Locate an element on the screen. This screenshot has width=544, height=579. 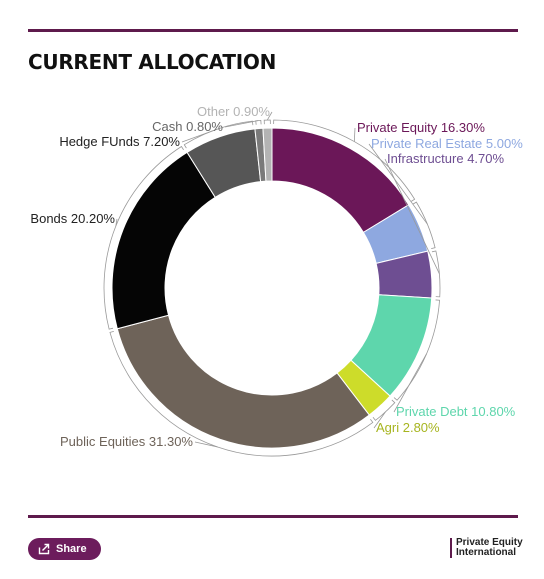
leader-private-debt is located at coordinates (410, 383).